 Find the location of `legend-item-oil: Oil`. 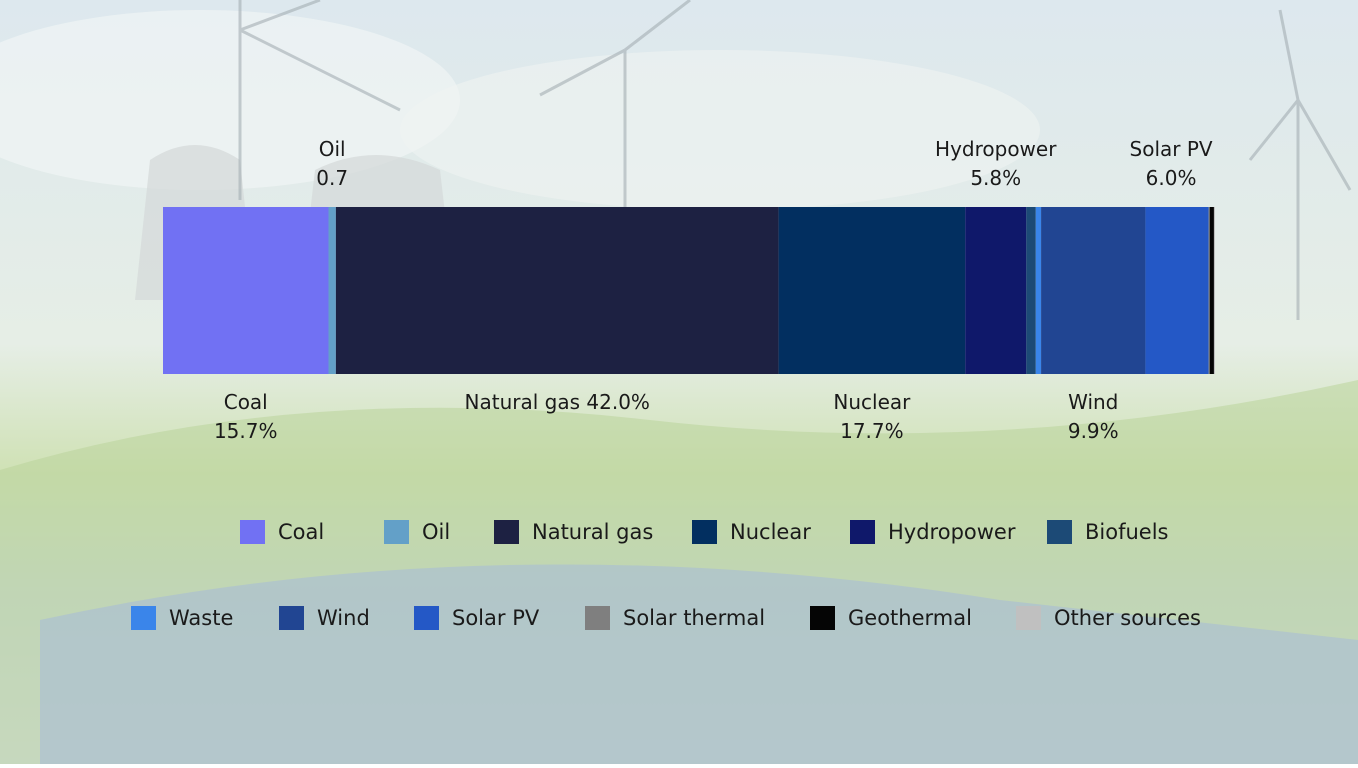

legend-item-oil: Oil is located at coordinates (417, 532).